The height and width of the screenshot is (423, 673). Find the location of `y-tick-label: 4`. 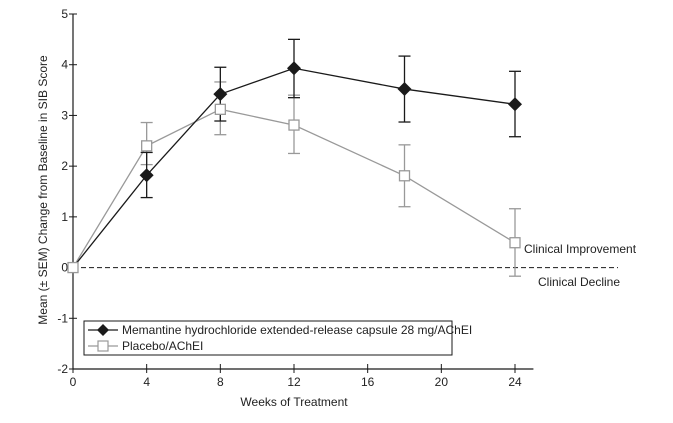

y-tick-label: 4 is located at coordinates (64, 65).